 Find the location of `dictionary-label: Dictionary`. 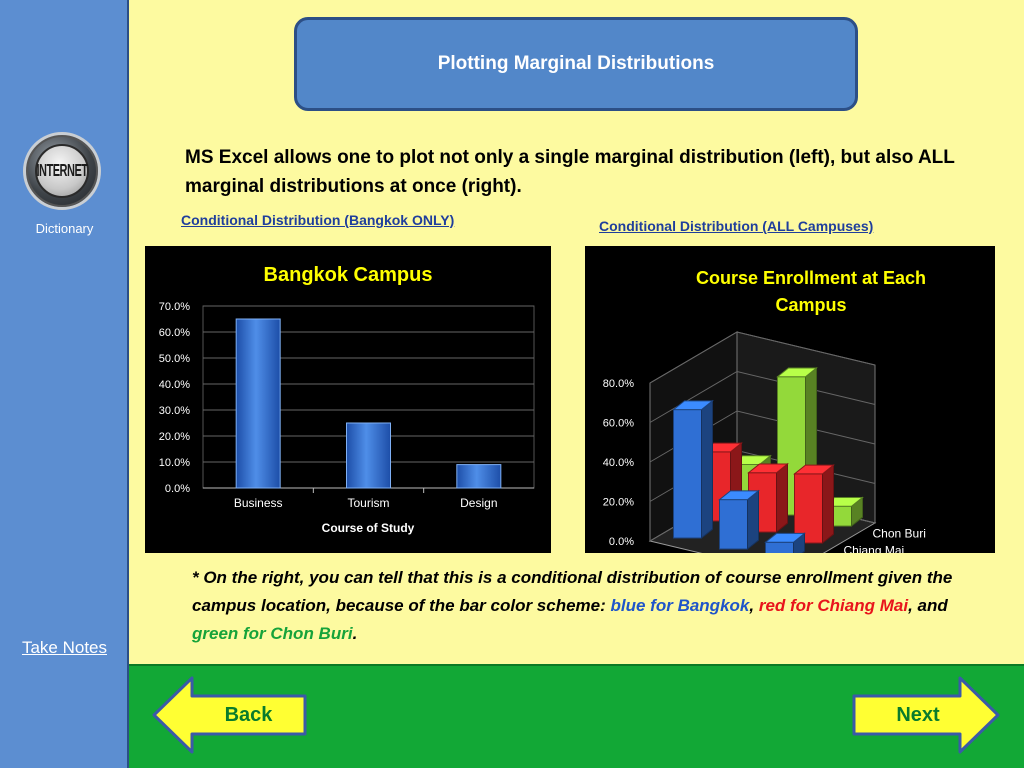

dictionary-label: Dictionary is located at coordinates (64, 228).